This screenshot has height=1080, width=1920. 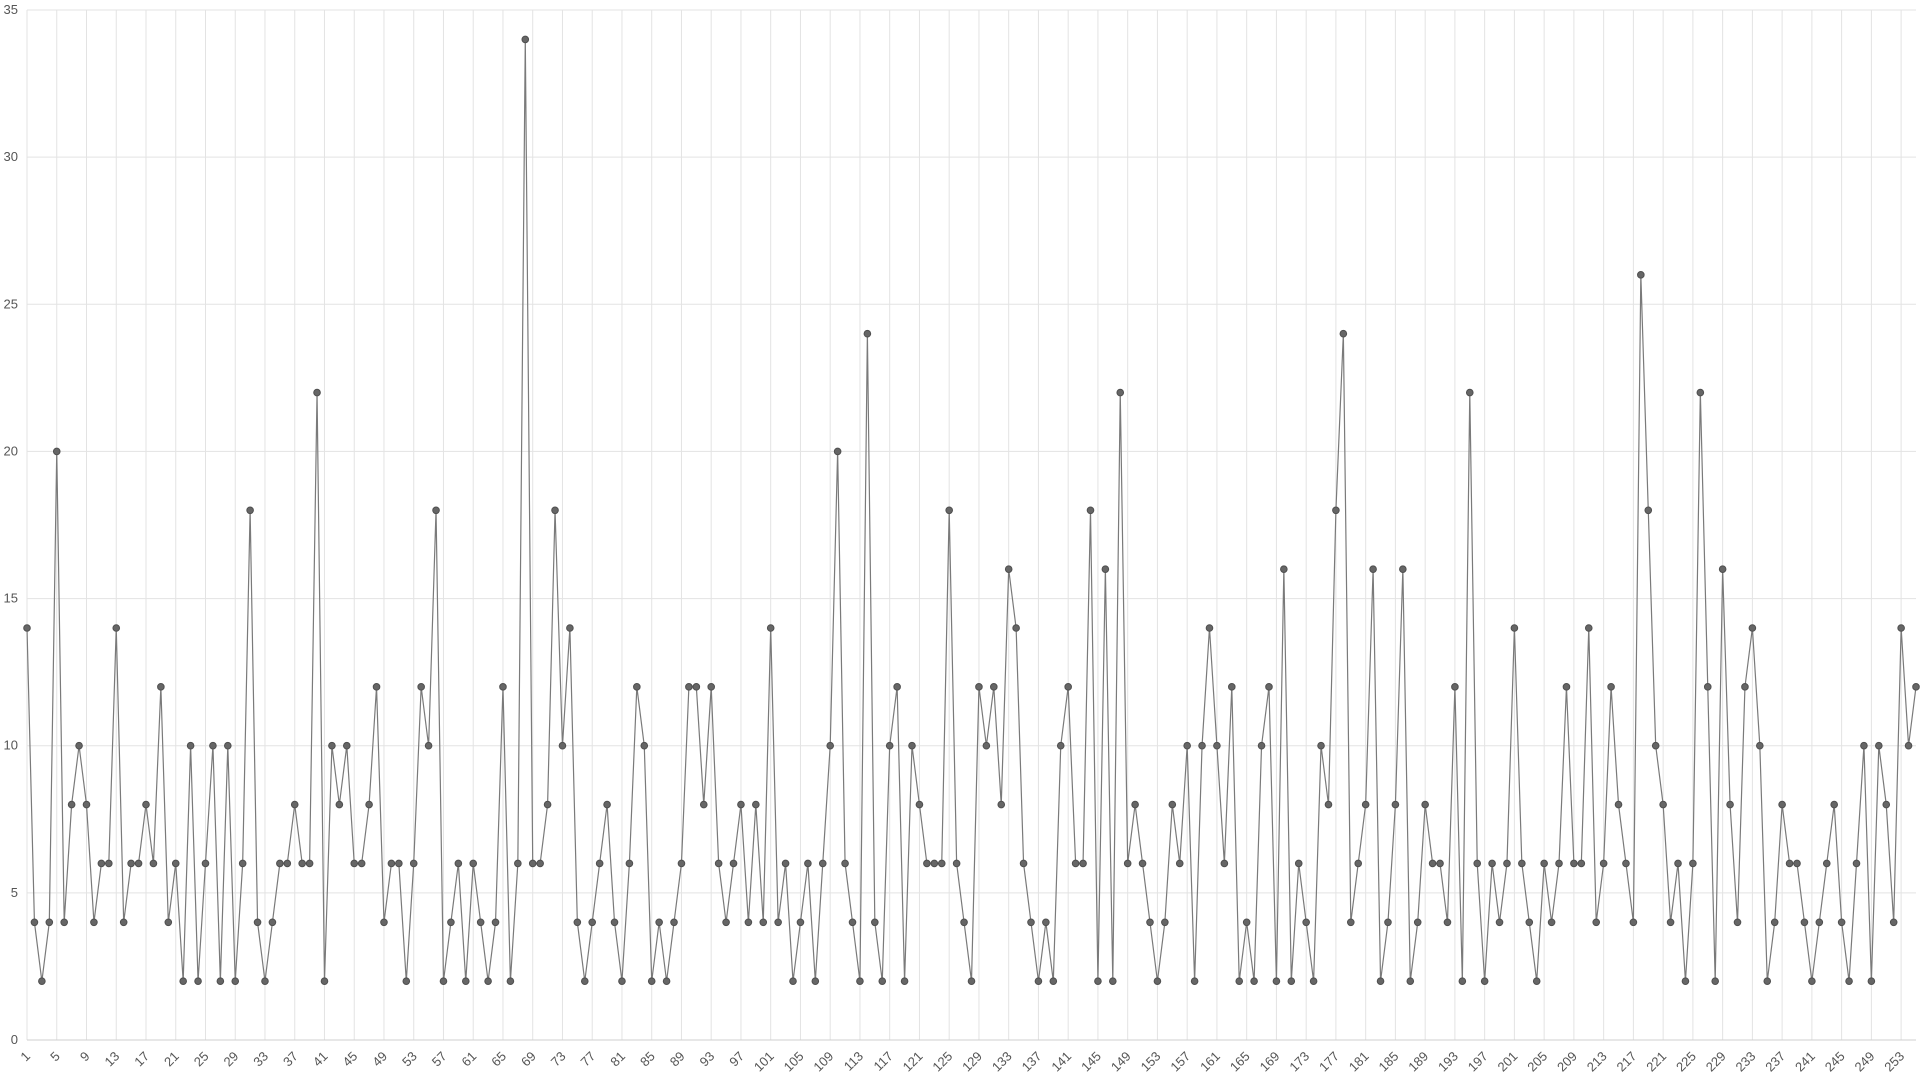 I want to click on x-tick-label: 65, so click(x=498, y=1059).